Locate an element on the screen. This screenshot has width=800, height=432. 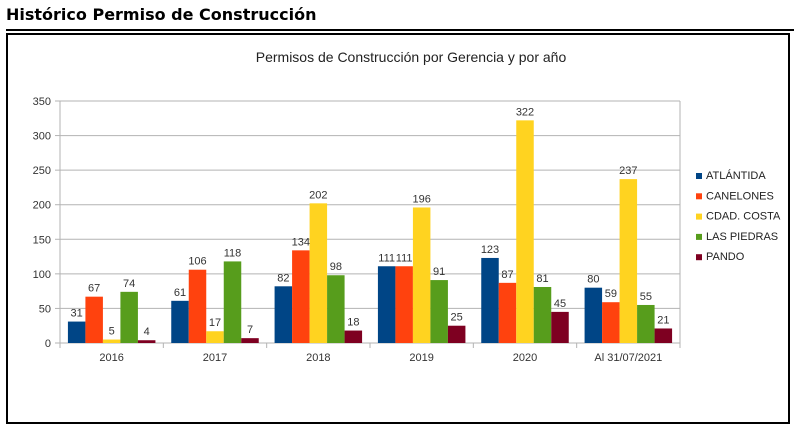
data-label: 18 is located at coordinates (353, 323).